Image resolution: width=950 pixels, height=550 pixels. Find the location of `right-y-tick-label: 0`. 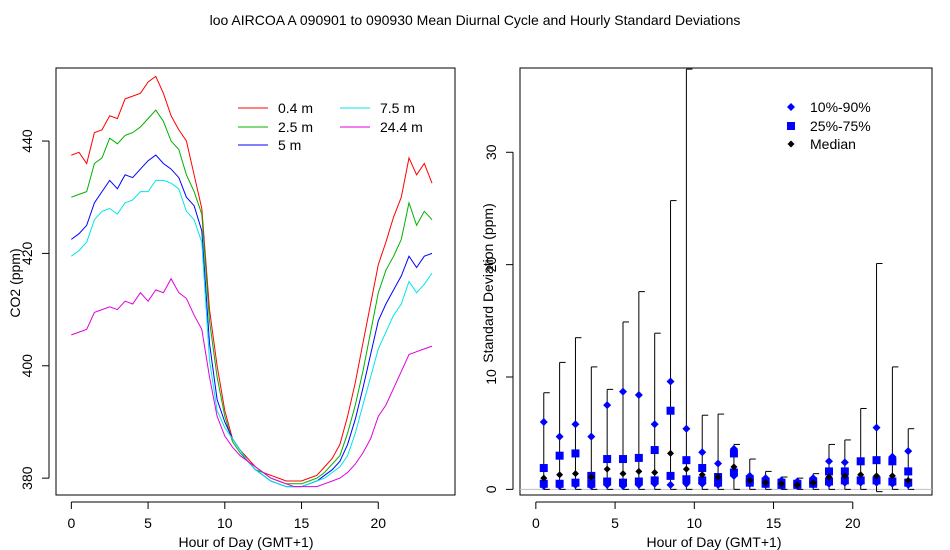

right-y-tick-label: 0 is located at coordinates (491, 489).